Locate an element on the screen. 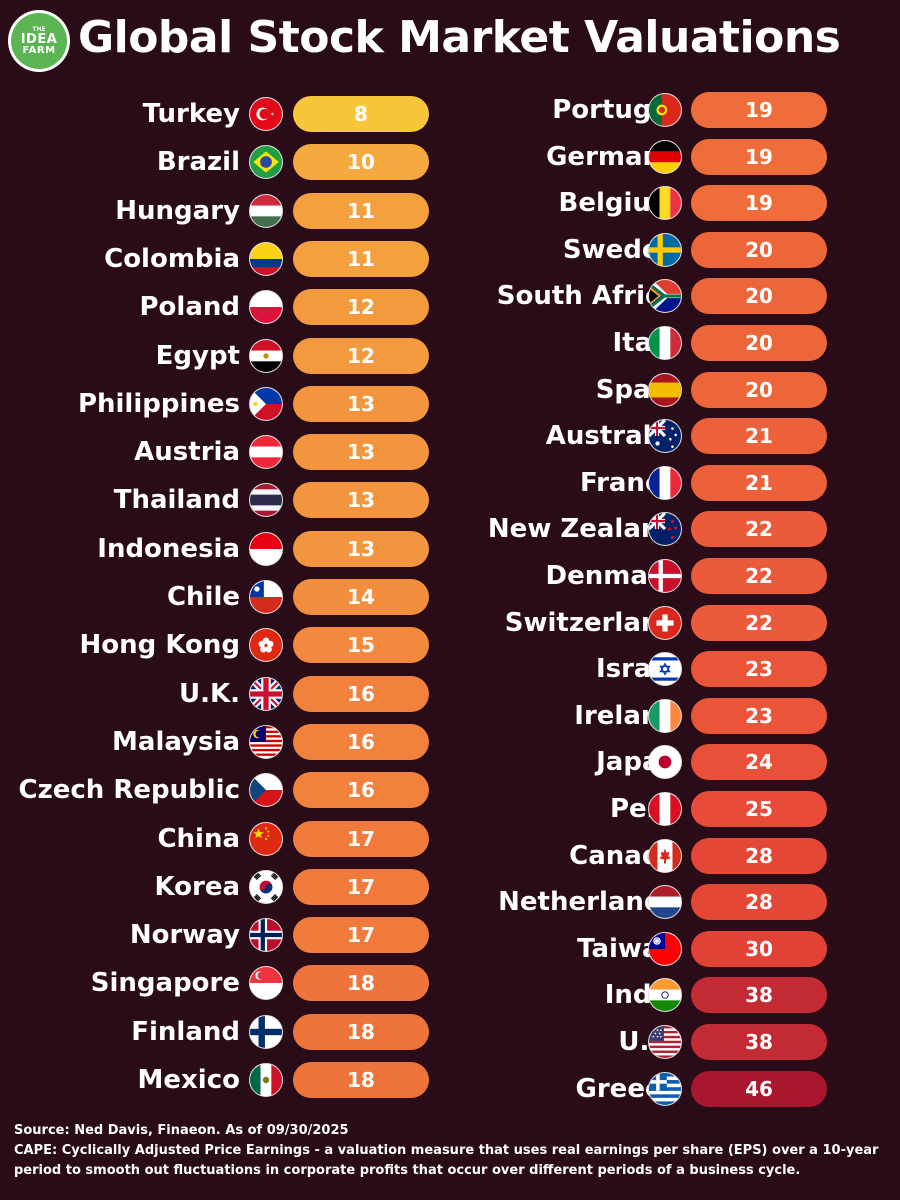  country-name: Philippines is located at coordinates (158, 403).